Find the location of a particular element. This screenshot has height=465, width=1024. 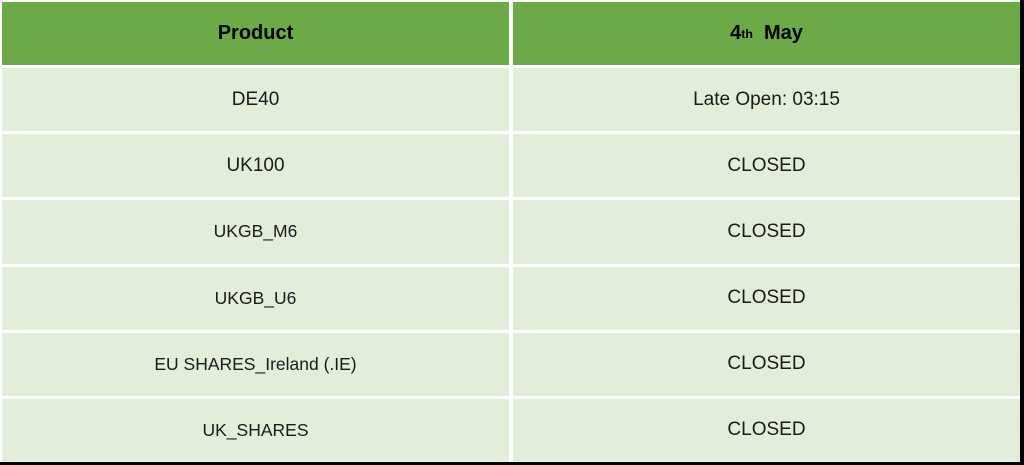

table-row: UK_SHARES CLOSED is located at coordinates (511, 430).